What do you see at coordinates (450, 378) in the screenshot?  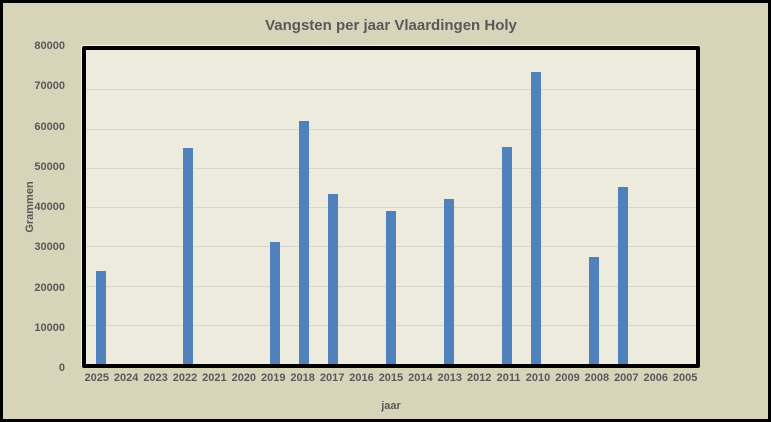 I see `x-tick-label: 2013` at bounding box center [450, 378].